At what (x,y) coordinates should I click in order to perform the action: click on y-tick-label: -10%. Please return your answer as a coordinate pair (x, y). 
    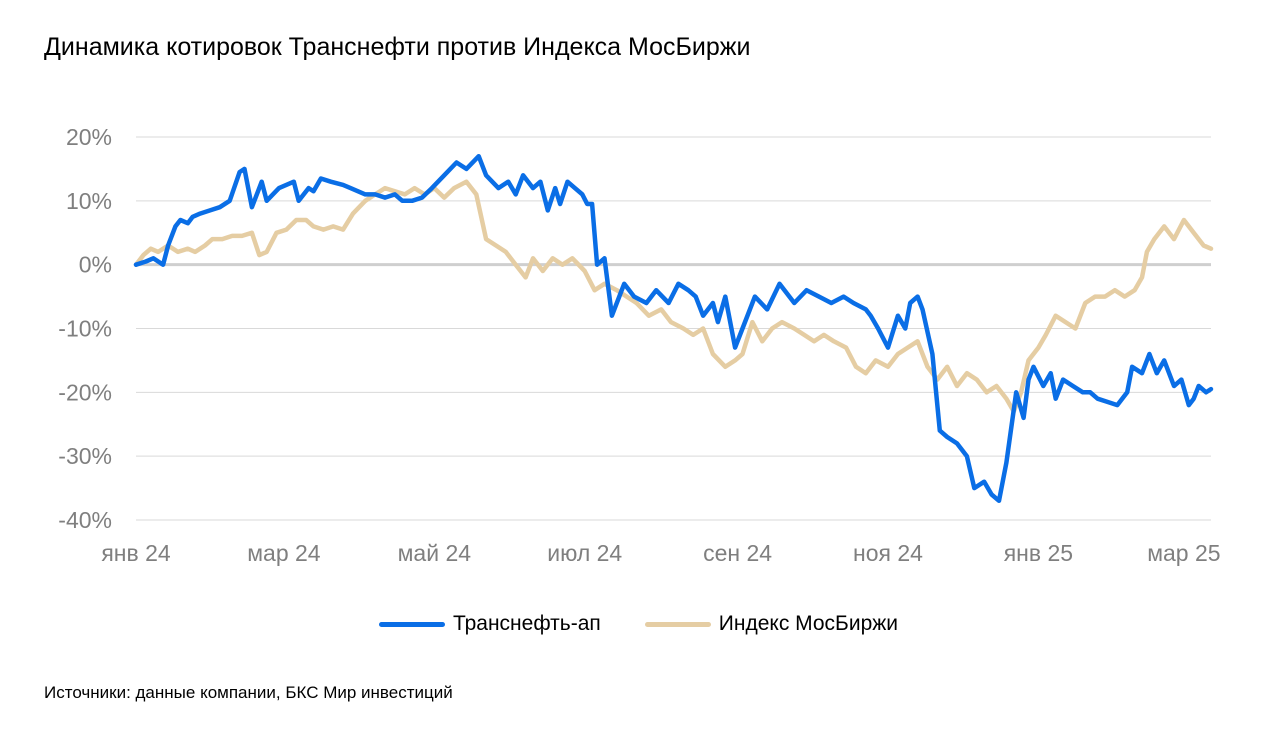
    Looking at the image, I should click on (85, 329).